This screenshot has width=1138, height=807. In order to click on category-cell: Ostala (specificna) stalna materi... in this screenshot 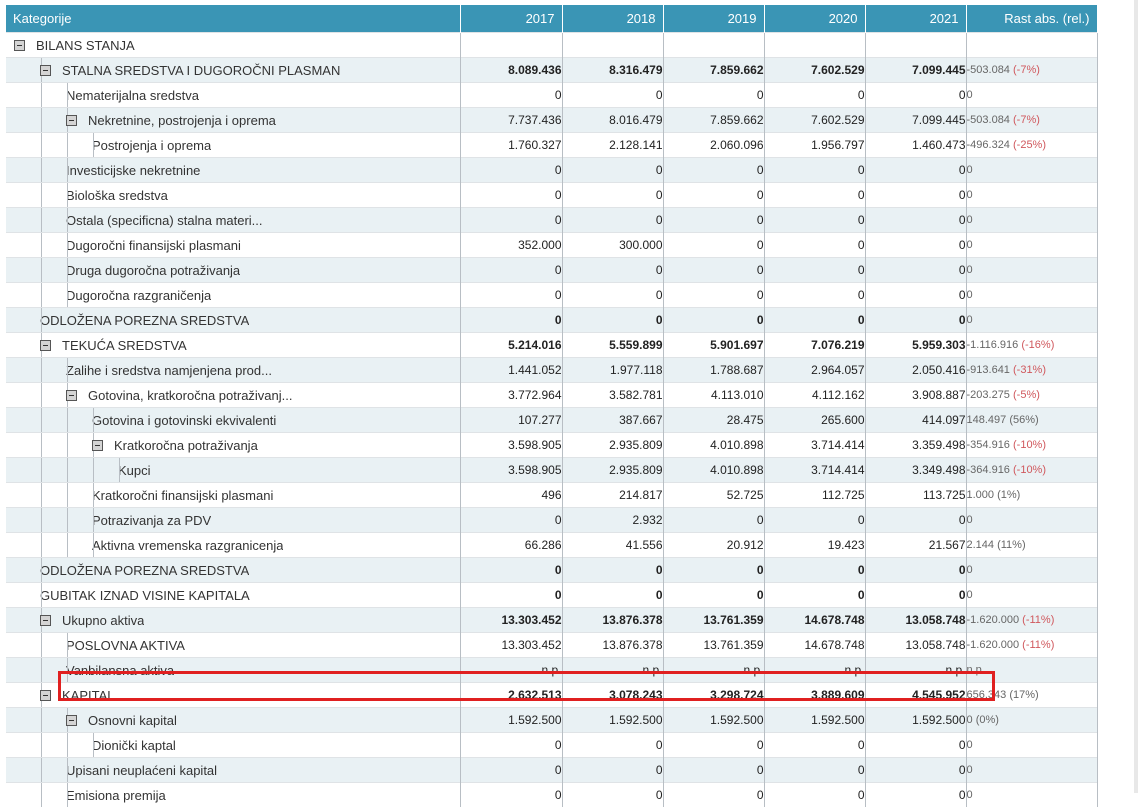, I will do `click(233, 220)`.